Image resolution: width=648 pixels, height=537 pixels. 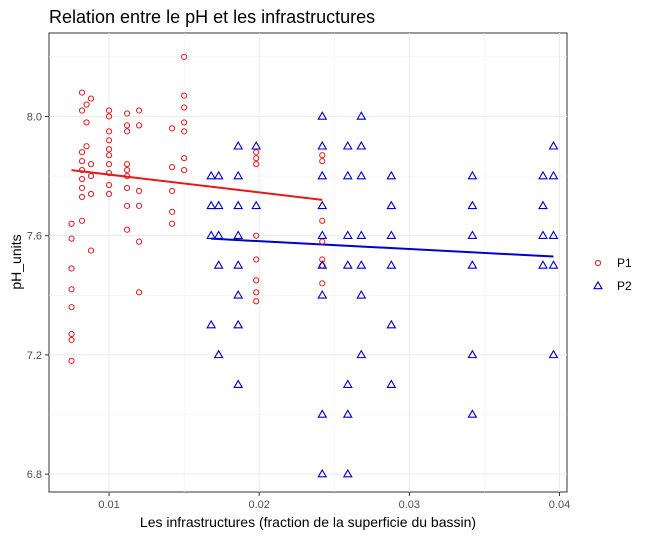 I want to click on legend-key-triangle, so click(x=598, y=285).